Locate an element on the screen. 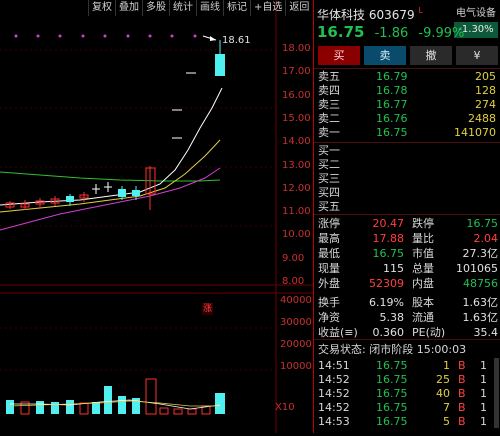 Image resolution: width=500 pixels, height=436 pixels. ask-volume: 205 is located at coordinates (485, 76).